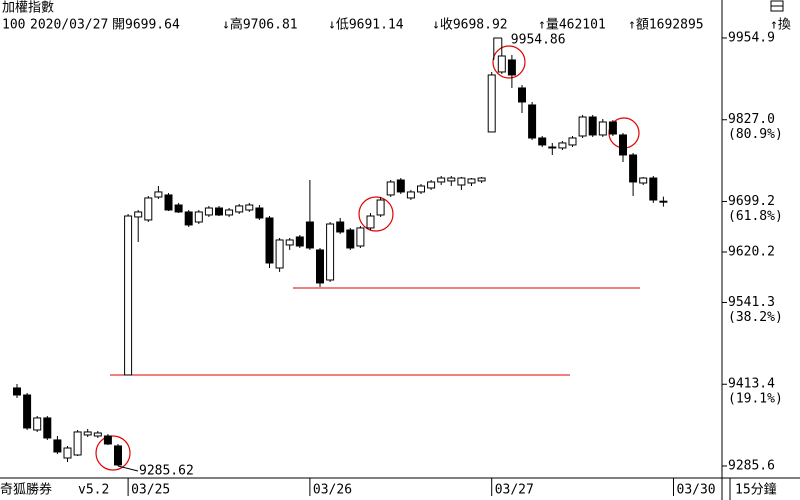 Image resolution: width=800 pixels, height=500 pixels. I want to click on fib-label: (38.2%), so click(755, 317).